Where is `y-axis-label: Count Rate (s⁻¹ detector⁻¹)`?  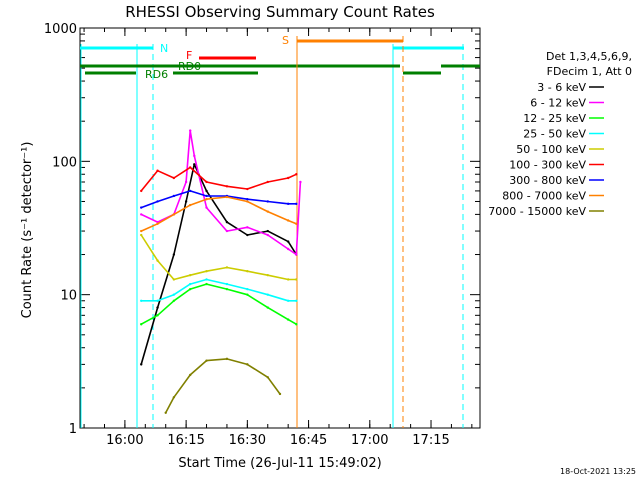 y-axis-label: Count Rate (s⁻¹ detector⁻¹) is located at coordinates (27, 230).